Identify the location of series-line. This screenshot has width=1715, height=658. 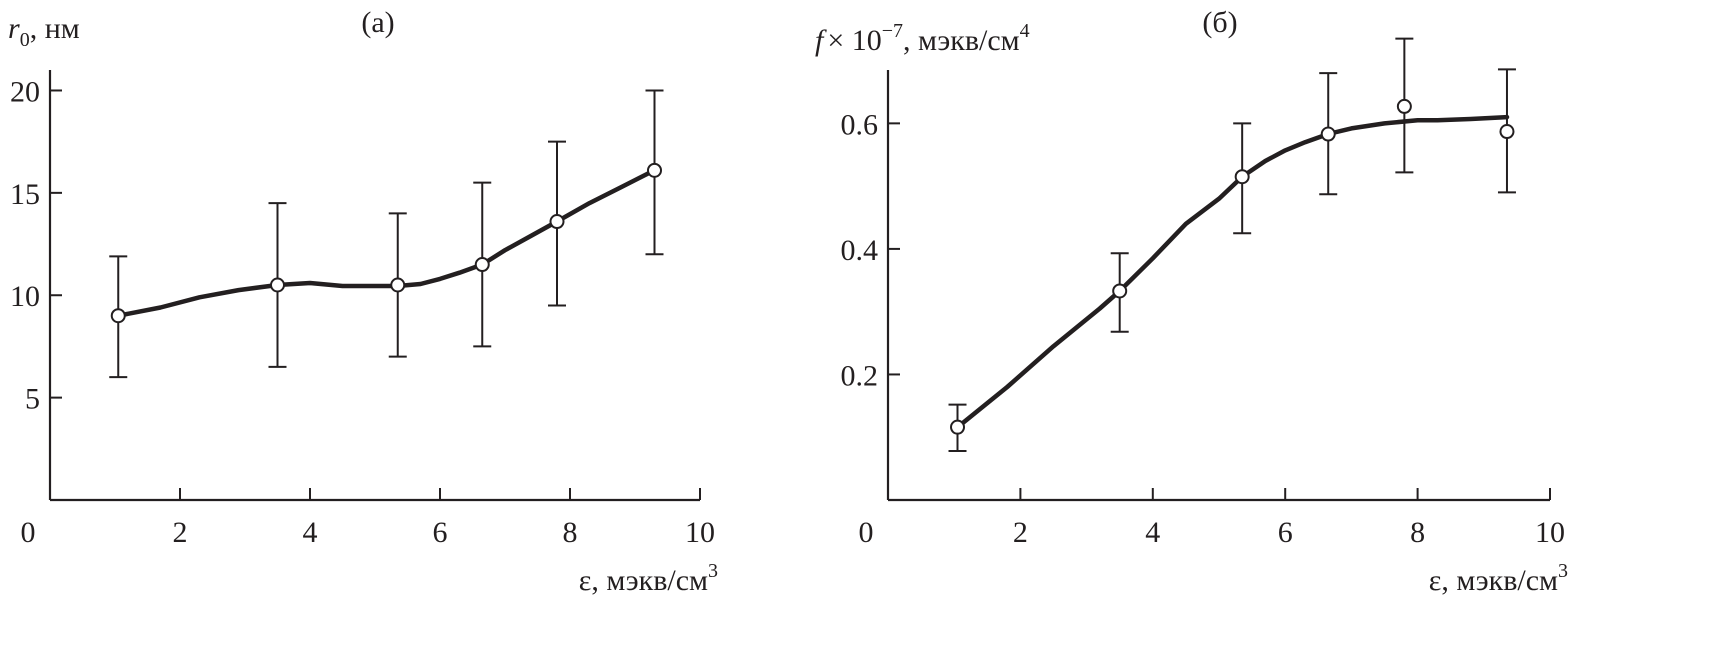
(386, 243).